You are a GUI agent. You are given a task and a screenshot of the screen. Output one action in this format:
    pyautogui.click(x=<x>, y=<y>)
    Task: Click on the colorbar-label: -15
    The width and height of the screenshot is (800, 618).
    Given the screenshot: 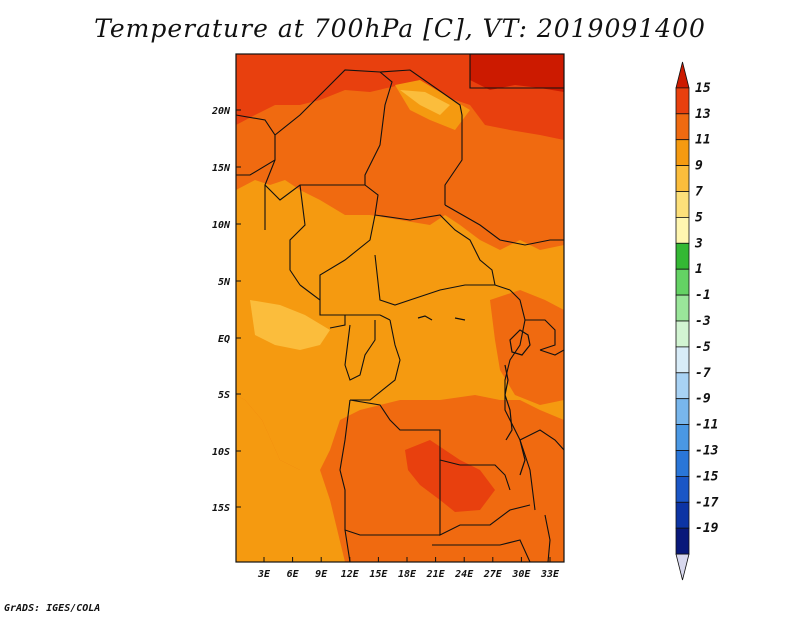 What is the action you would take?
    pyautogui.click(x=707, y=476)
    